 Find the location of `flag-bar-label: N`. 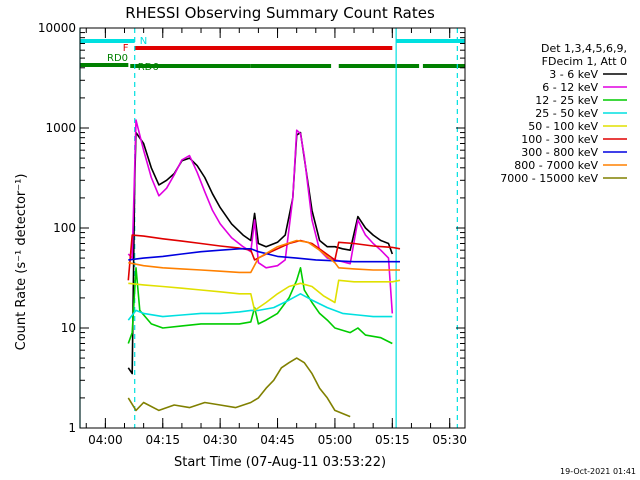

flag-bar-label: N is located at coordinates (143, 41).